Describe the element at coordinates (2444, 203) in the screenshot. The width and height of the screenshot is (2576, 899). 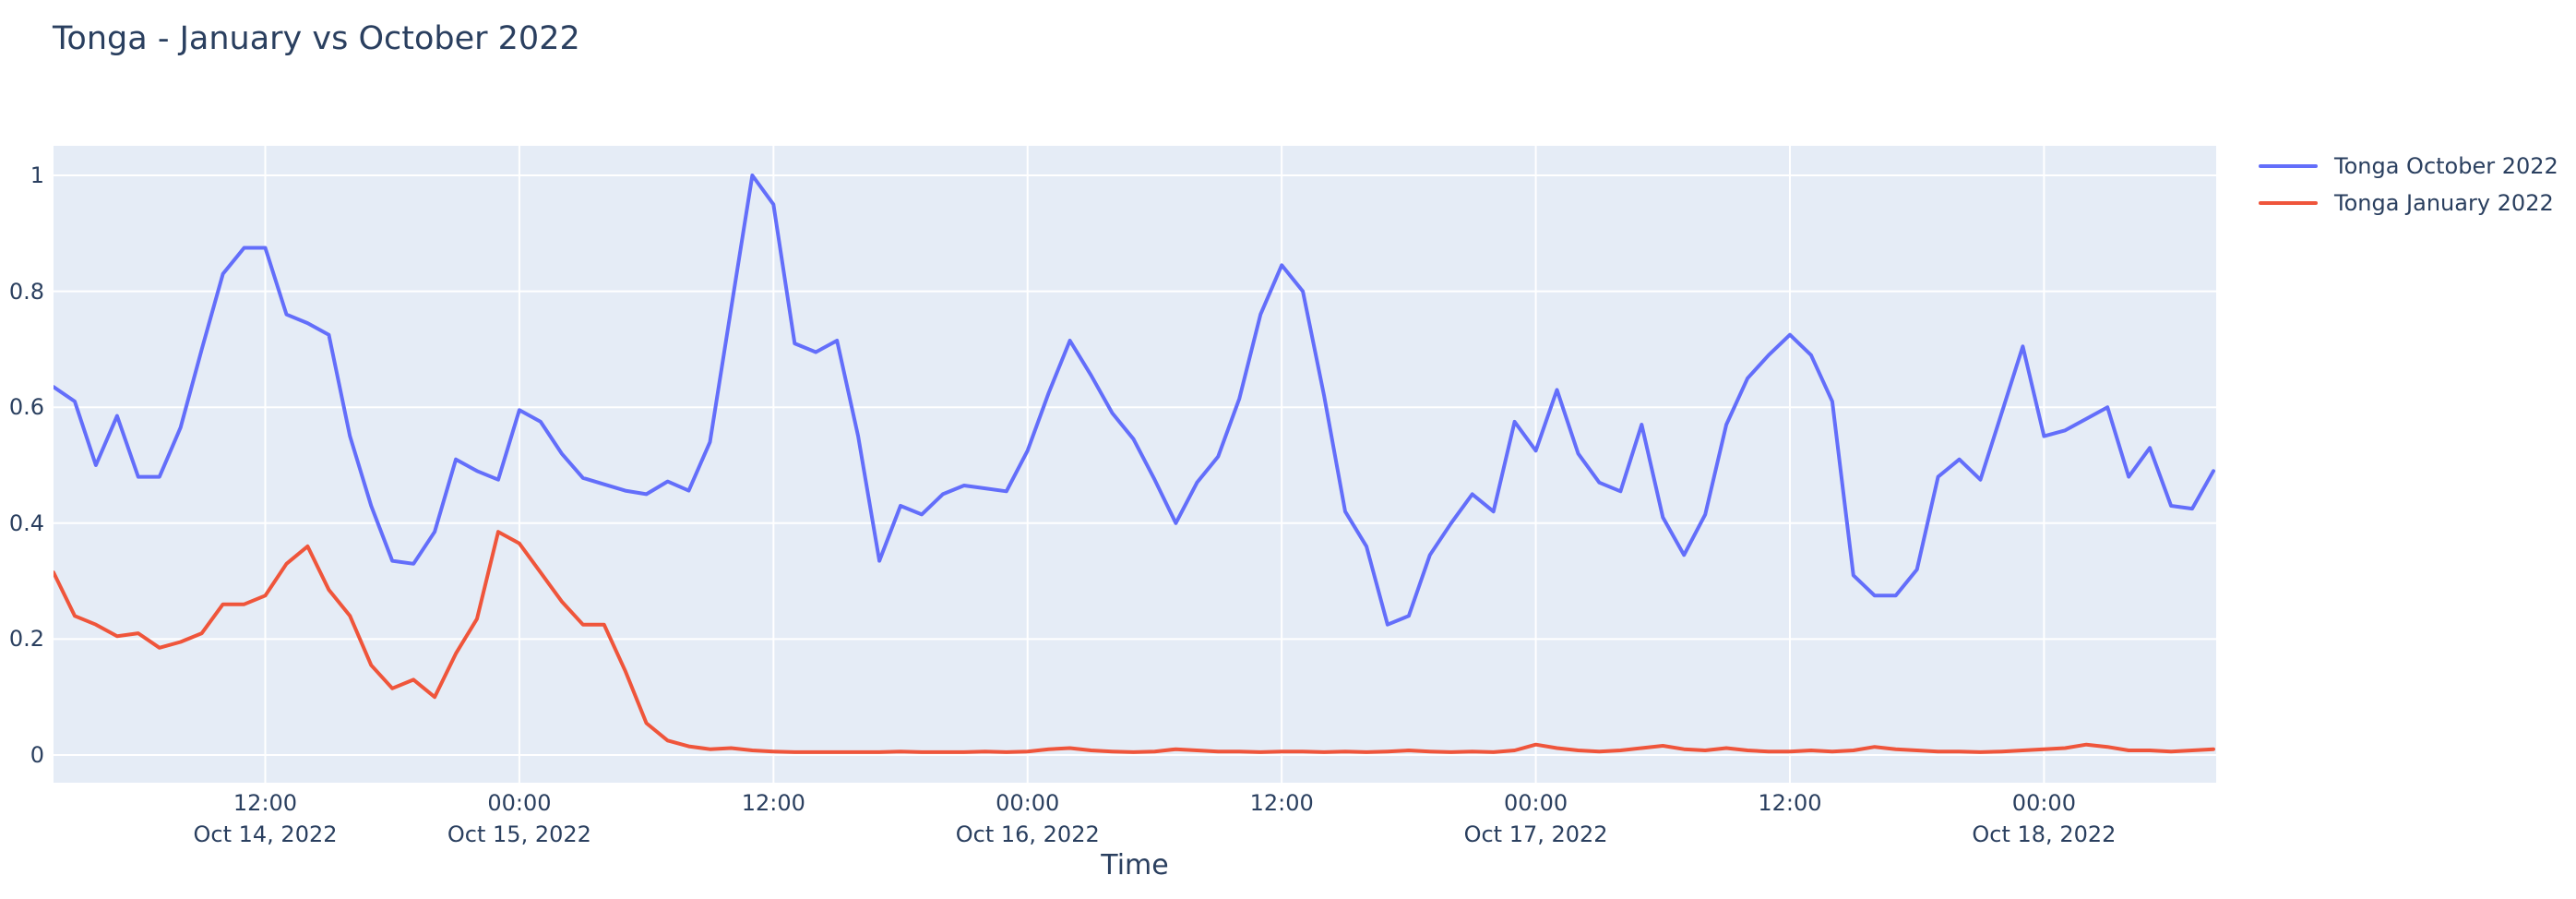
I see `legend-label: Tonga January 2022` at that location.